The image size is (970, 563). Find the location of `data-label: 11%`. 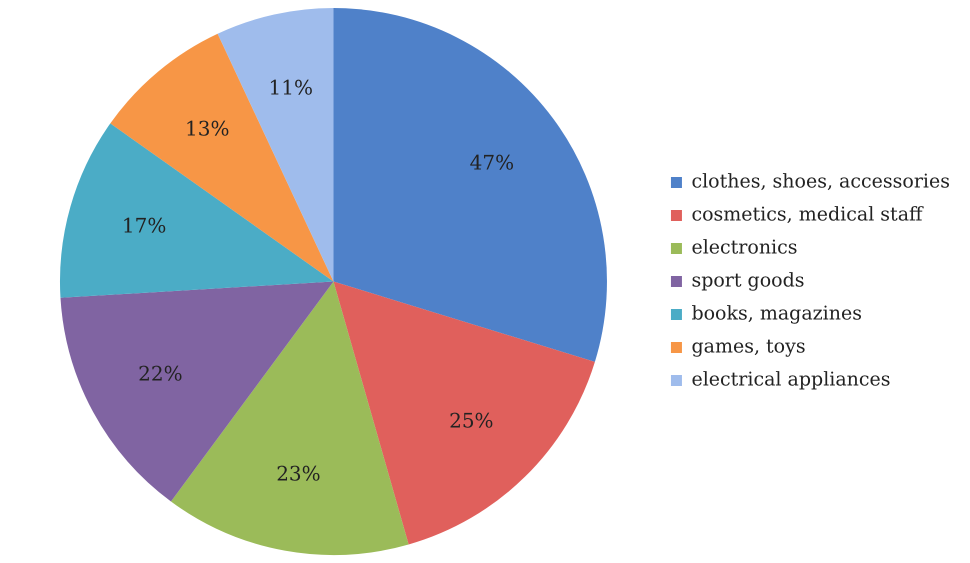

data-label: 11% is located at coordinates (290, 87).